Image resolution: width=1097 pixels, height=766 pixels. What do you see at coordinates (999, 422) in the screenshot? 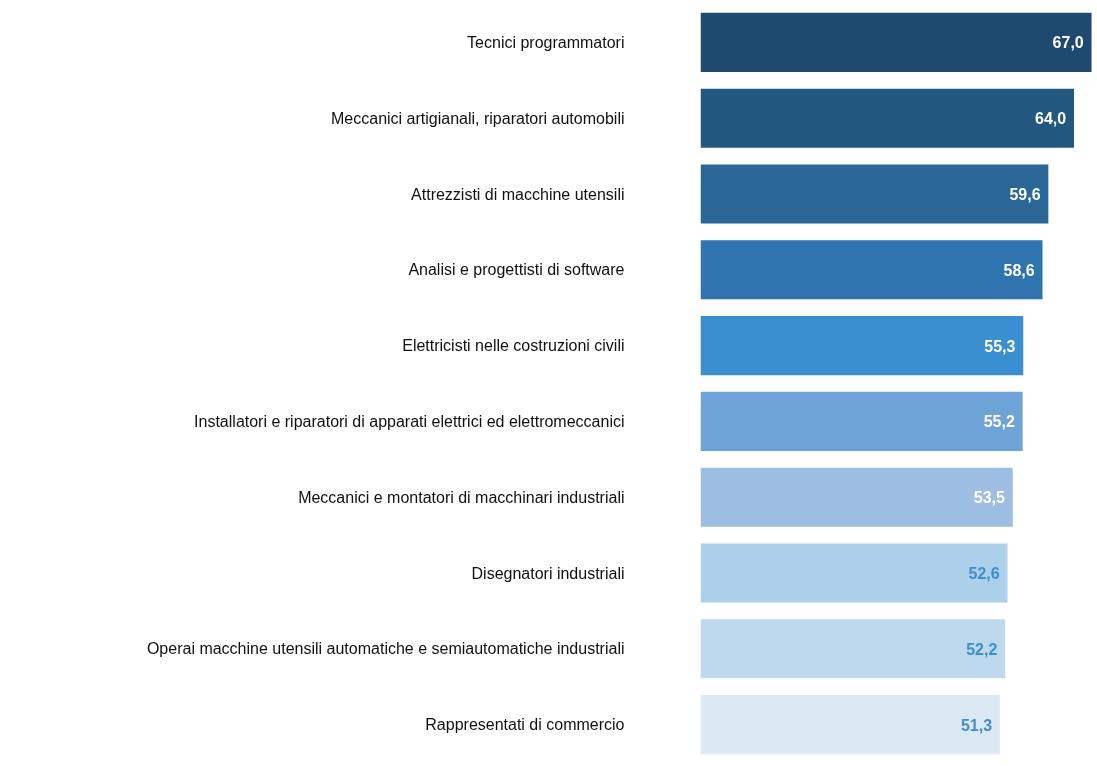
I see `data-label: 55,2` at bounding box center [999, 422].